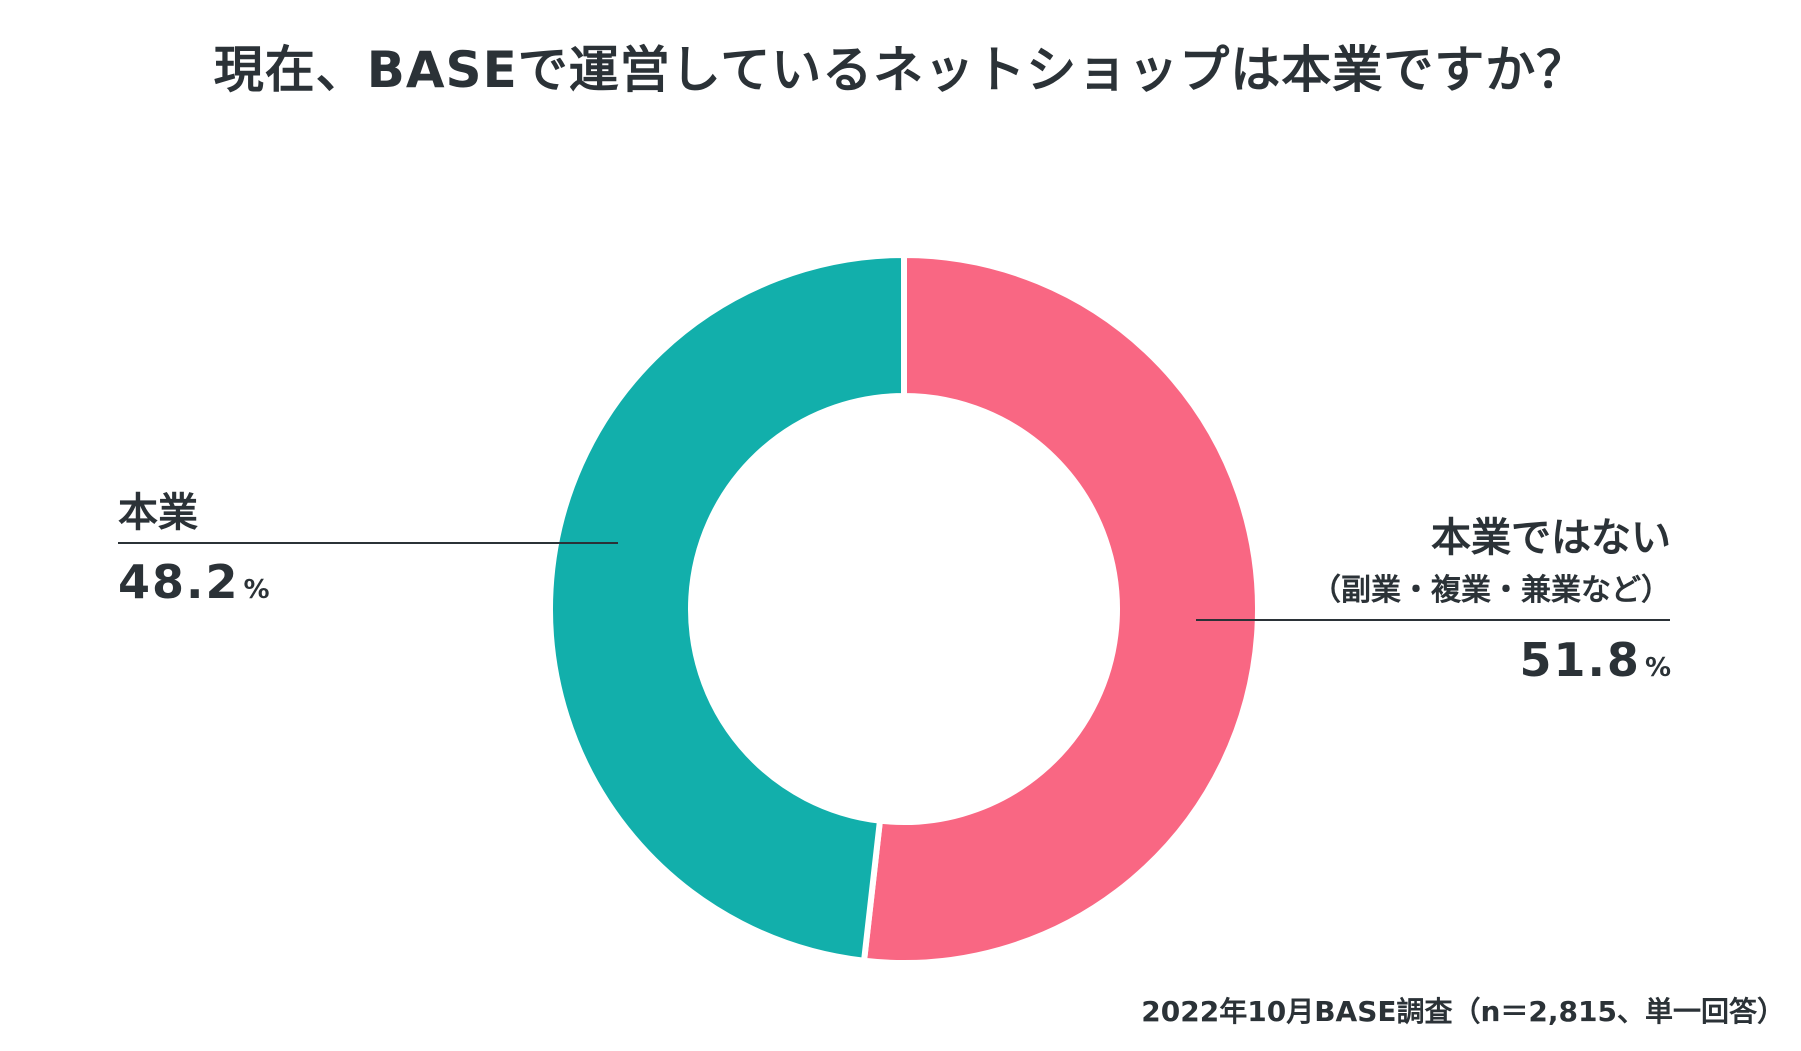 This screenshot has width=1801, height=1051. What do you see at coordinates (1491, 590) in the screenshot?
I see `slice-sublabel-not-honbgyo: （副業・複業・兼業など）` at bounding box center [1491, 590].